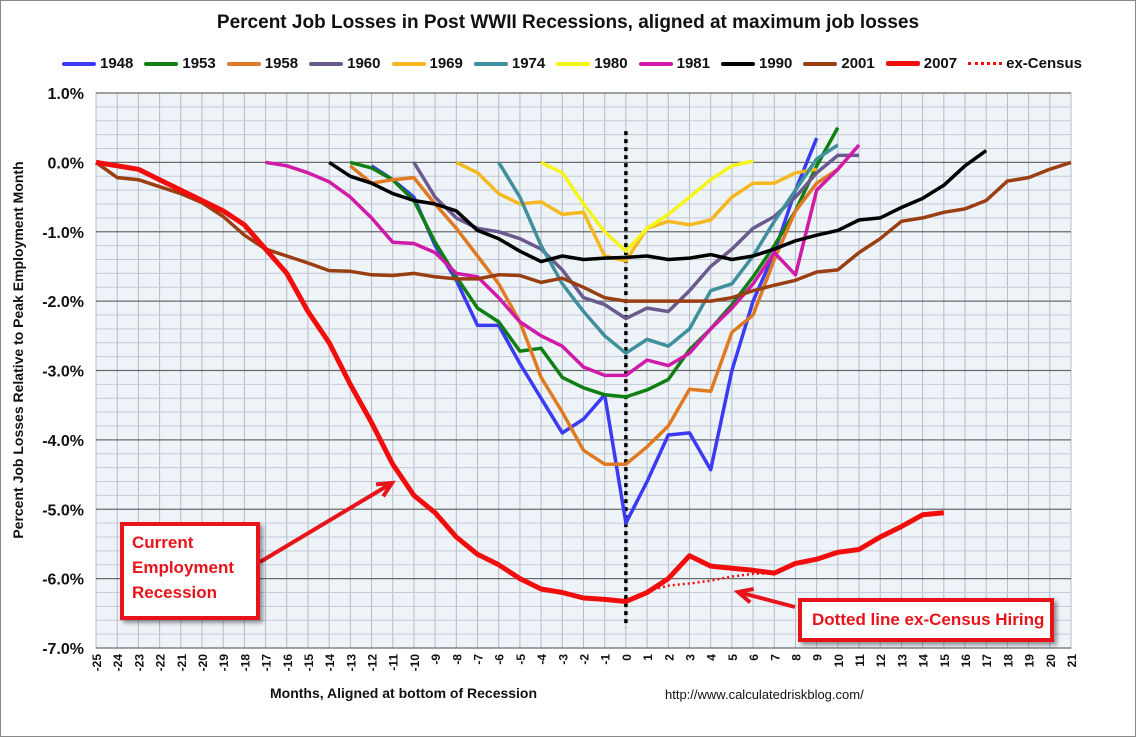 The image size is (1136, 737). What do you see at coordinates (163, 542) in the screenshot?
I see `annotation-line: Current` at bounding box center [163, 542].